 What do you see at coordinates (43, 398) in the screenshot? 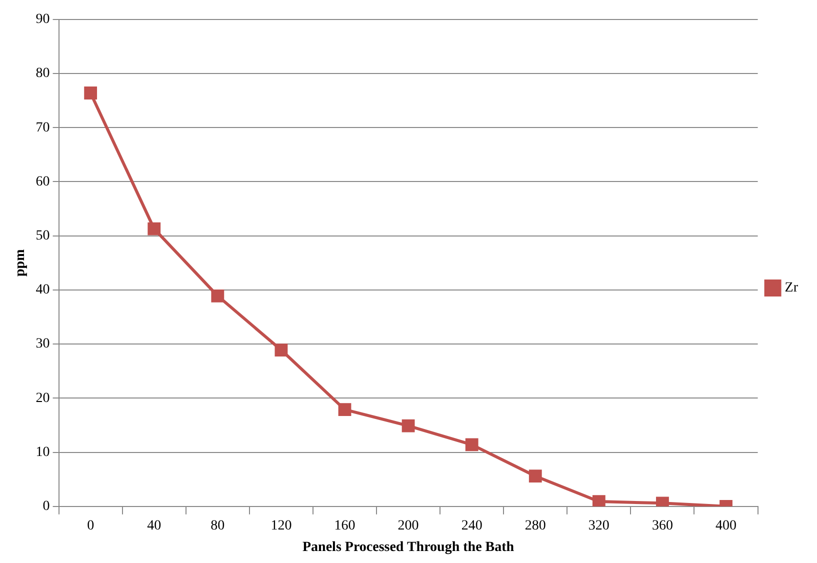
I see `y-tick-label: 20` at bounding box center [43, 398].